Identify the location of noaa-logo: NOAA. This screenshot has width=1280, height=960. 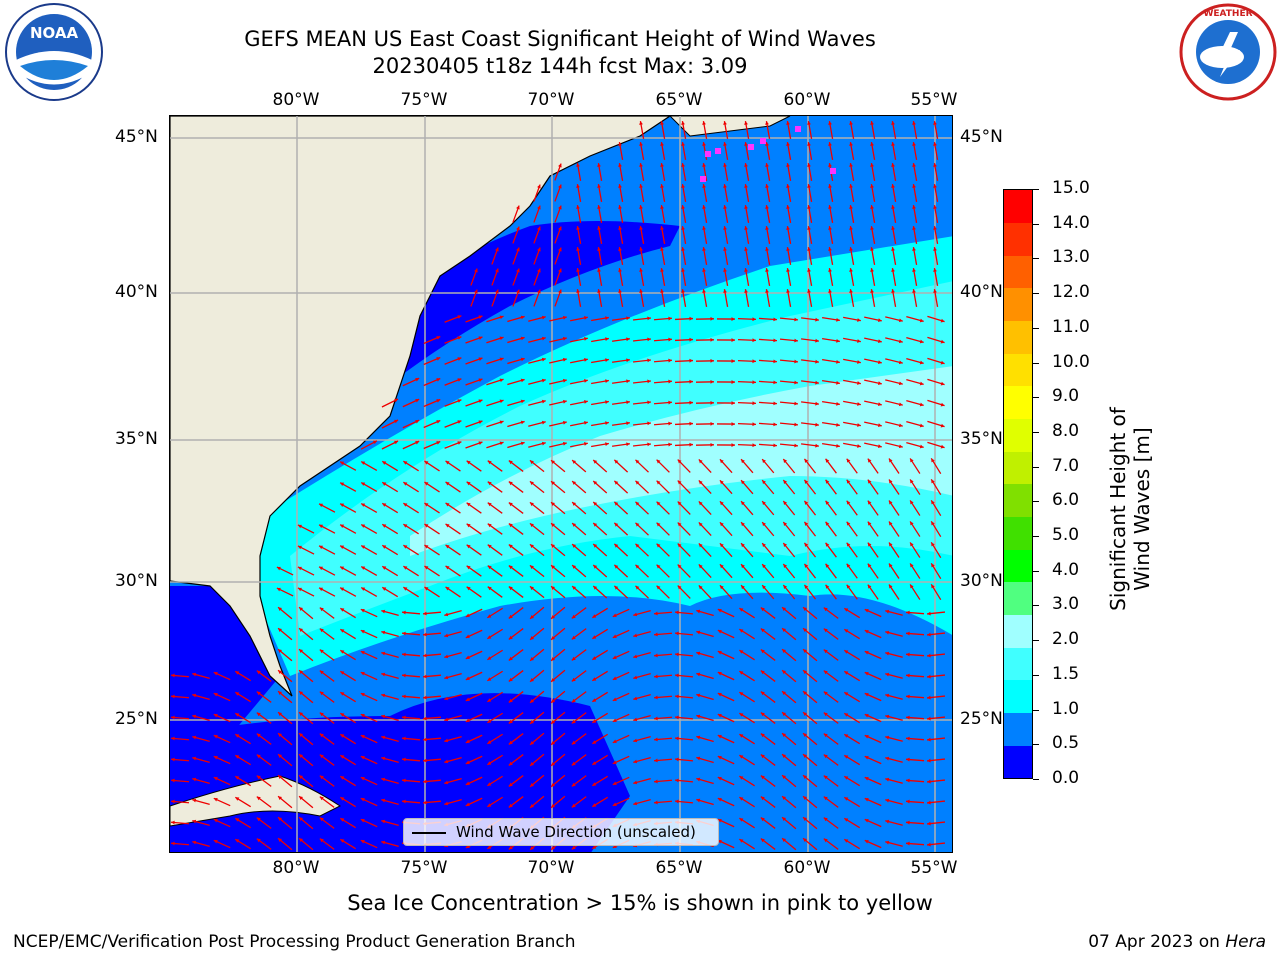
(54, 52).